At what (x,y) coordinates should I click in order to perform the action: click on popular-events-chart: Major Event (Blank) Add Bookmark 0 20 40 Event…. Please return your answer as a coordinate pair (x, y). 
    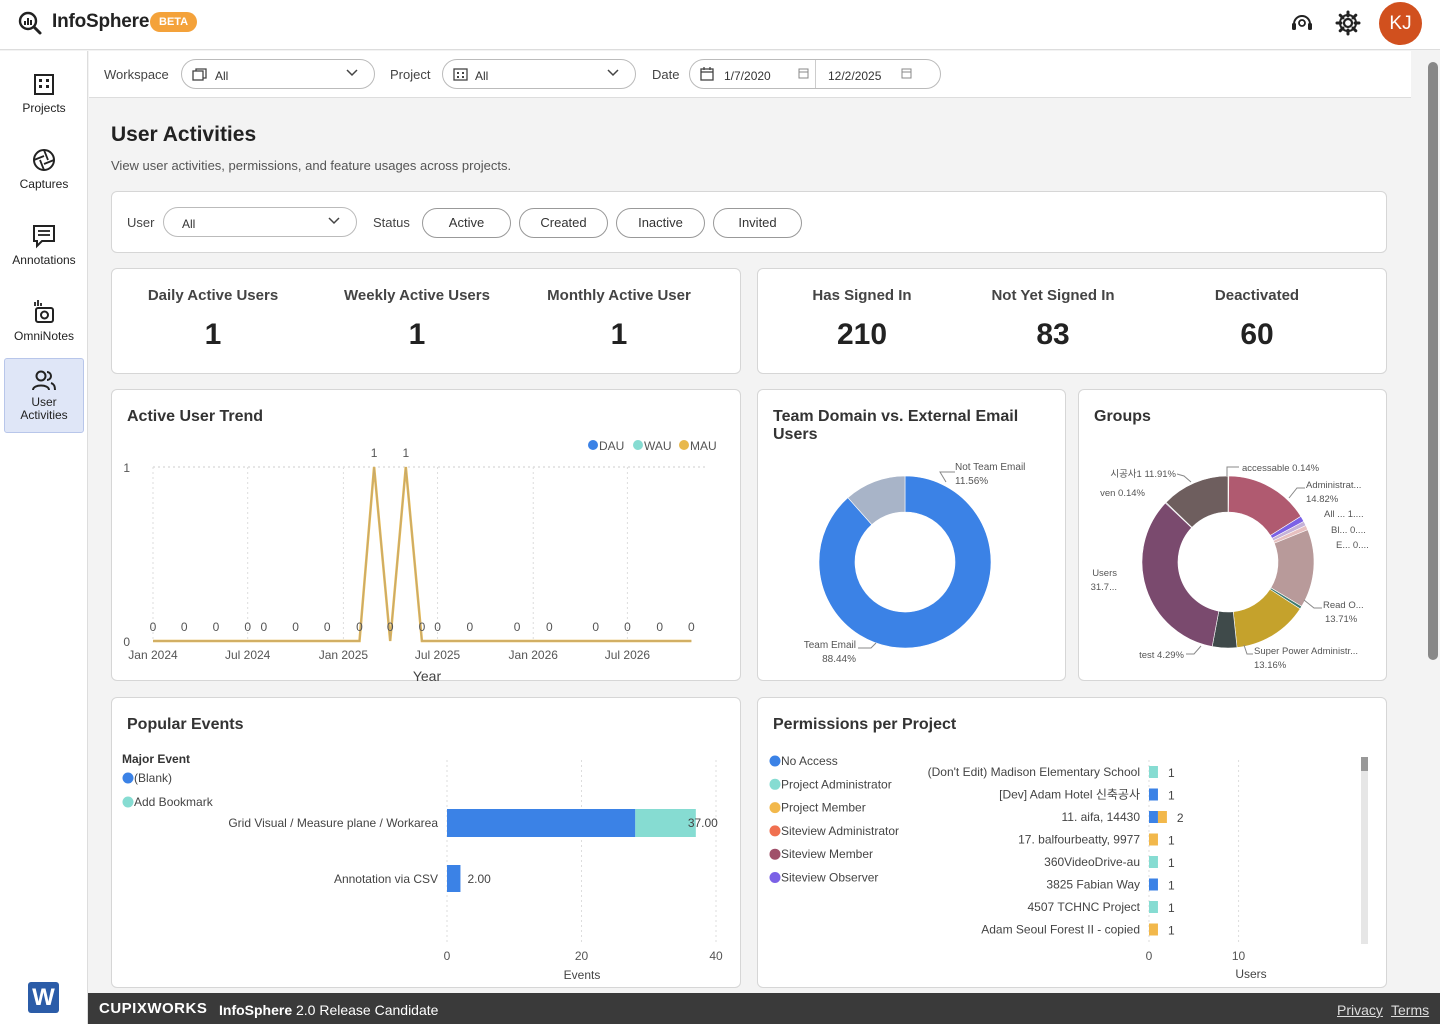
    Looking at the image, I should click on (427, 843).